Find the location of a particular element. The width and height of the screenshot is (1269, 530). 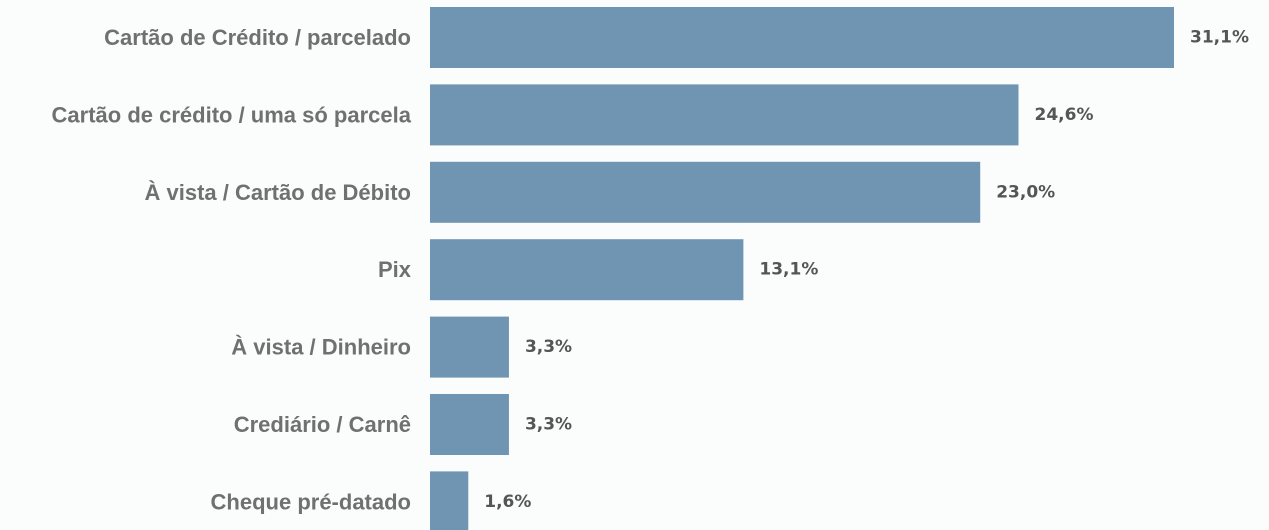

value-label: 24,6% is located at coordinates (1064, 115).